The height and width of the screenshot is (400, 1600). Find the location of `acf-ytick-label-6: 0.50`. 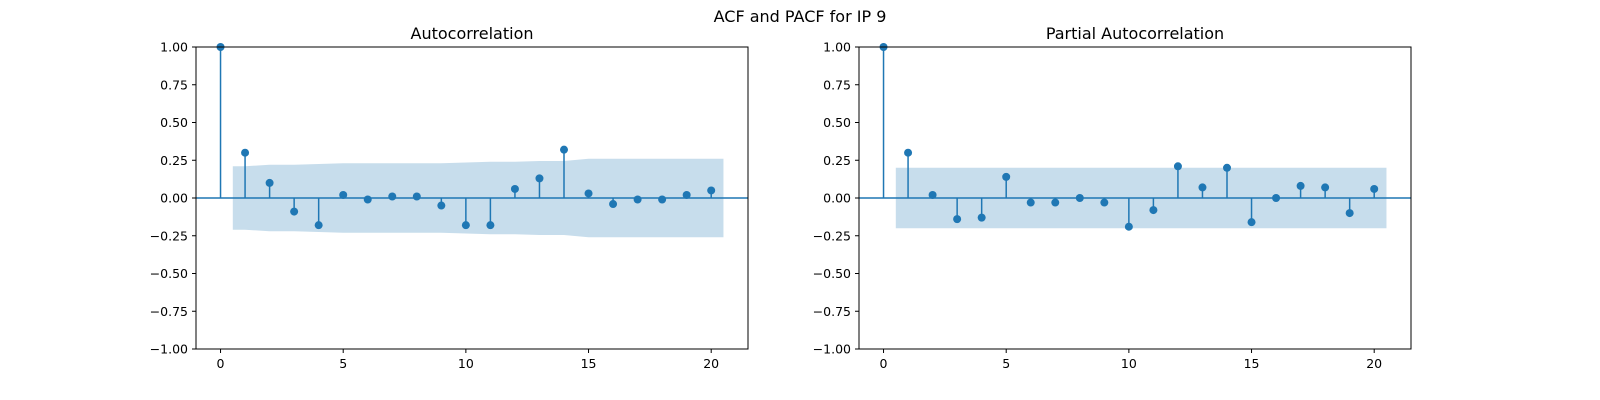

acf-ytick-label-6: 0.50 is located at coordinates (174, 122).